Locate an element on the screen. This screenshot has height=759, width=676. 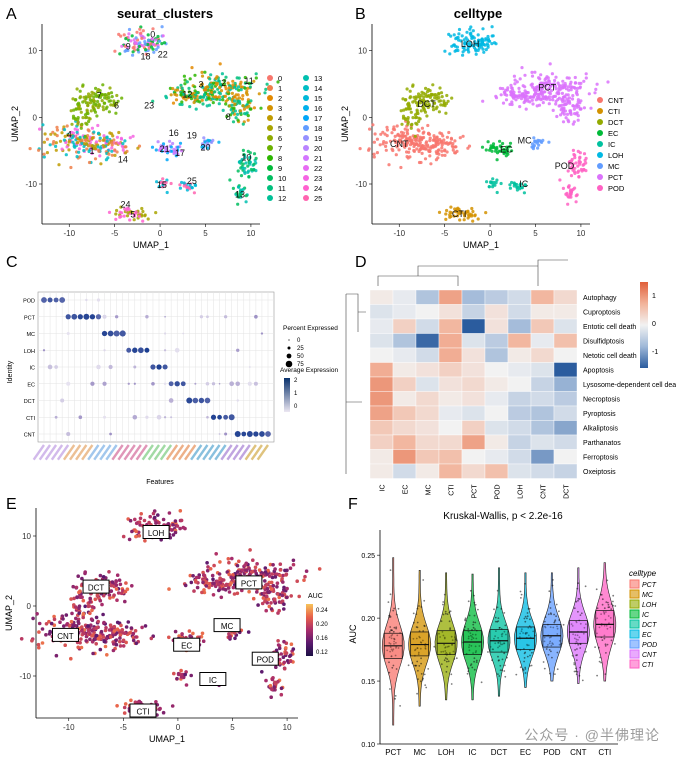
violin-title: Kruskal-Wallis, p < 2.2e-16 is located at coordinates (503, 516).